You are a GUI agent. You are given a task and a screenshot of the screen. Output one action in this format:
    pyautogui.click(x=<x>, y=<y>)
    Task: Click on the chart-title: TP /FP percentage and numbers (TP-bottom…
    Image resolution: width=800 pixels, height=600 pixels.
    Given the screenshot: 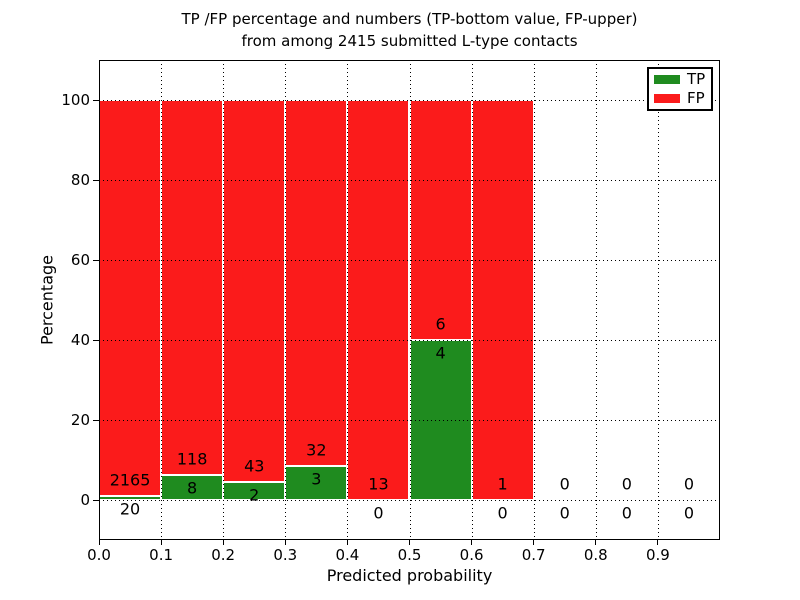 What is the action you would take?
    pyautogui.click(x=409, y=30)
    